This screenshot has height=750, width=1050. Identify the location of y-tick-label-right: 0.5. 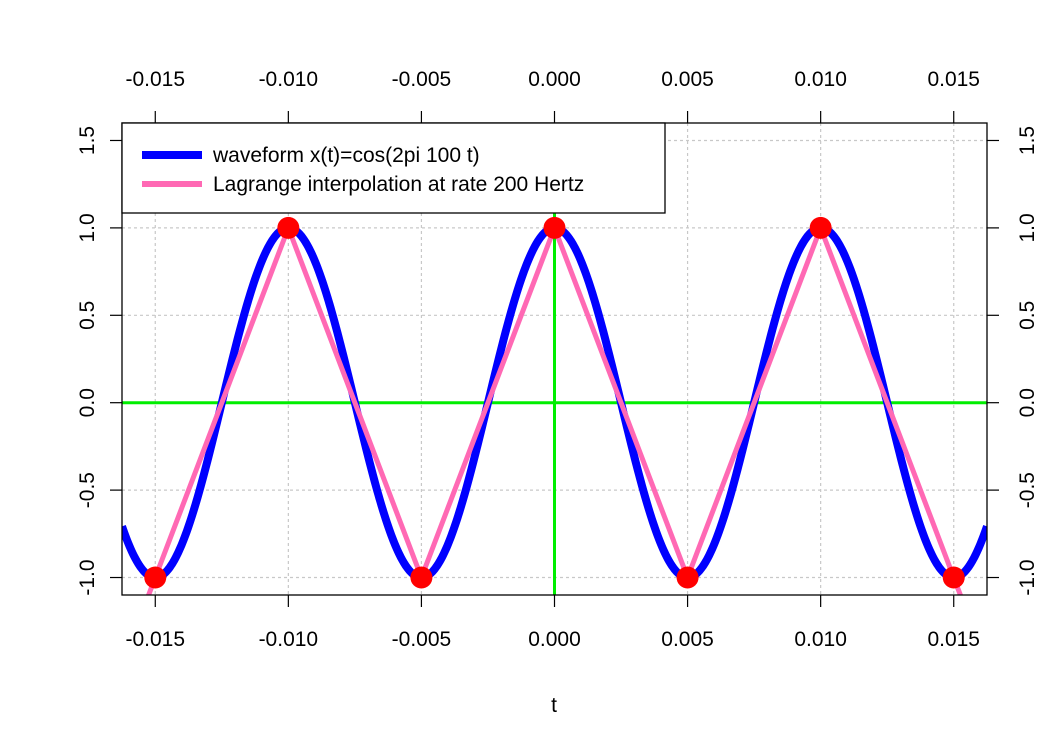
(1027, 315).